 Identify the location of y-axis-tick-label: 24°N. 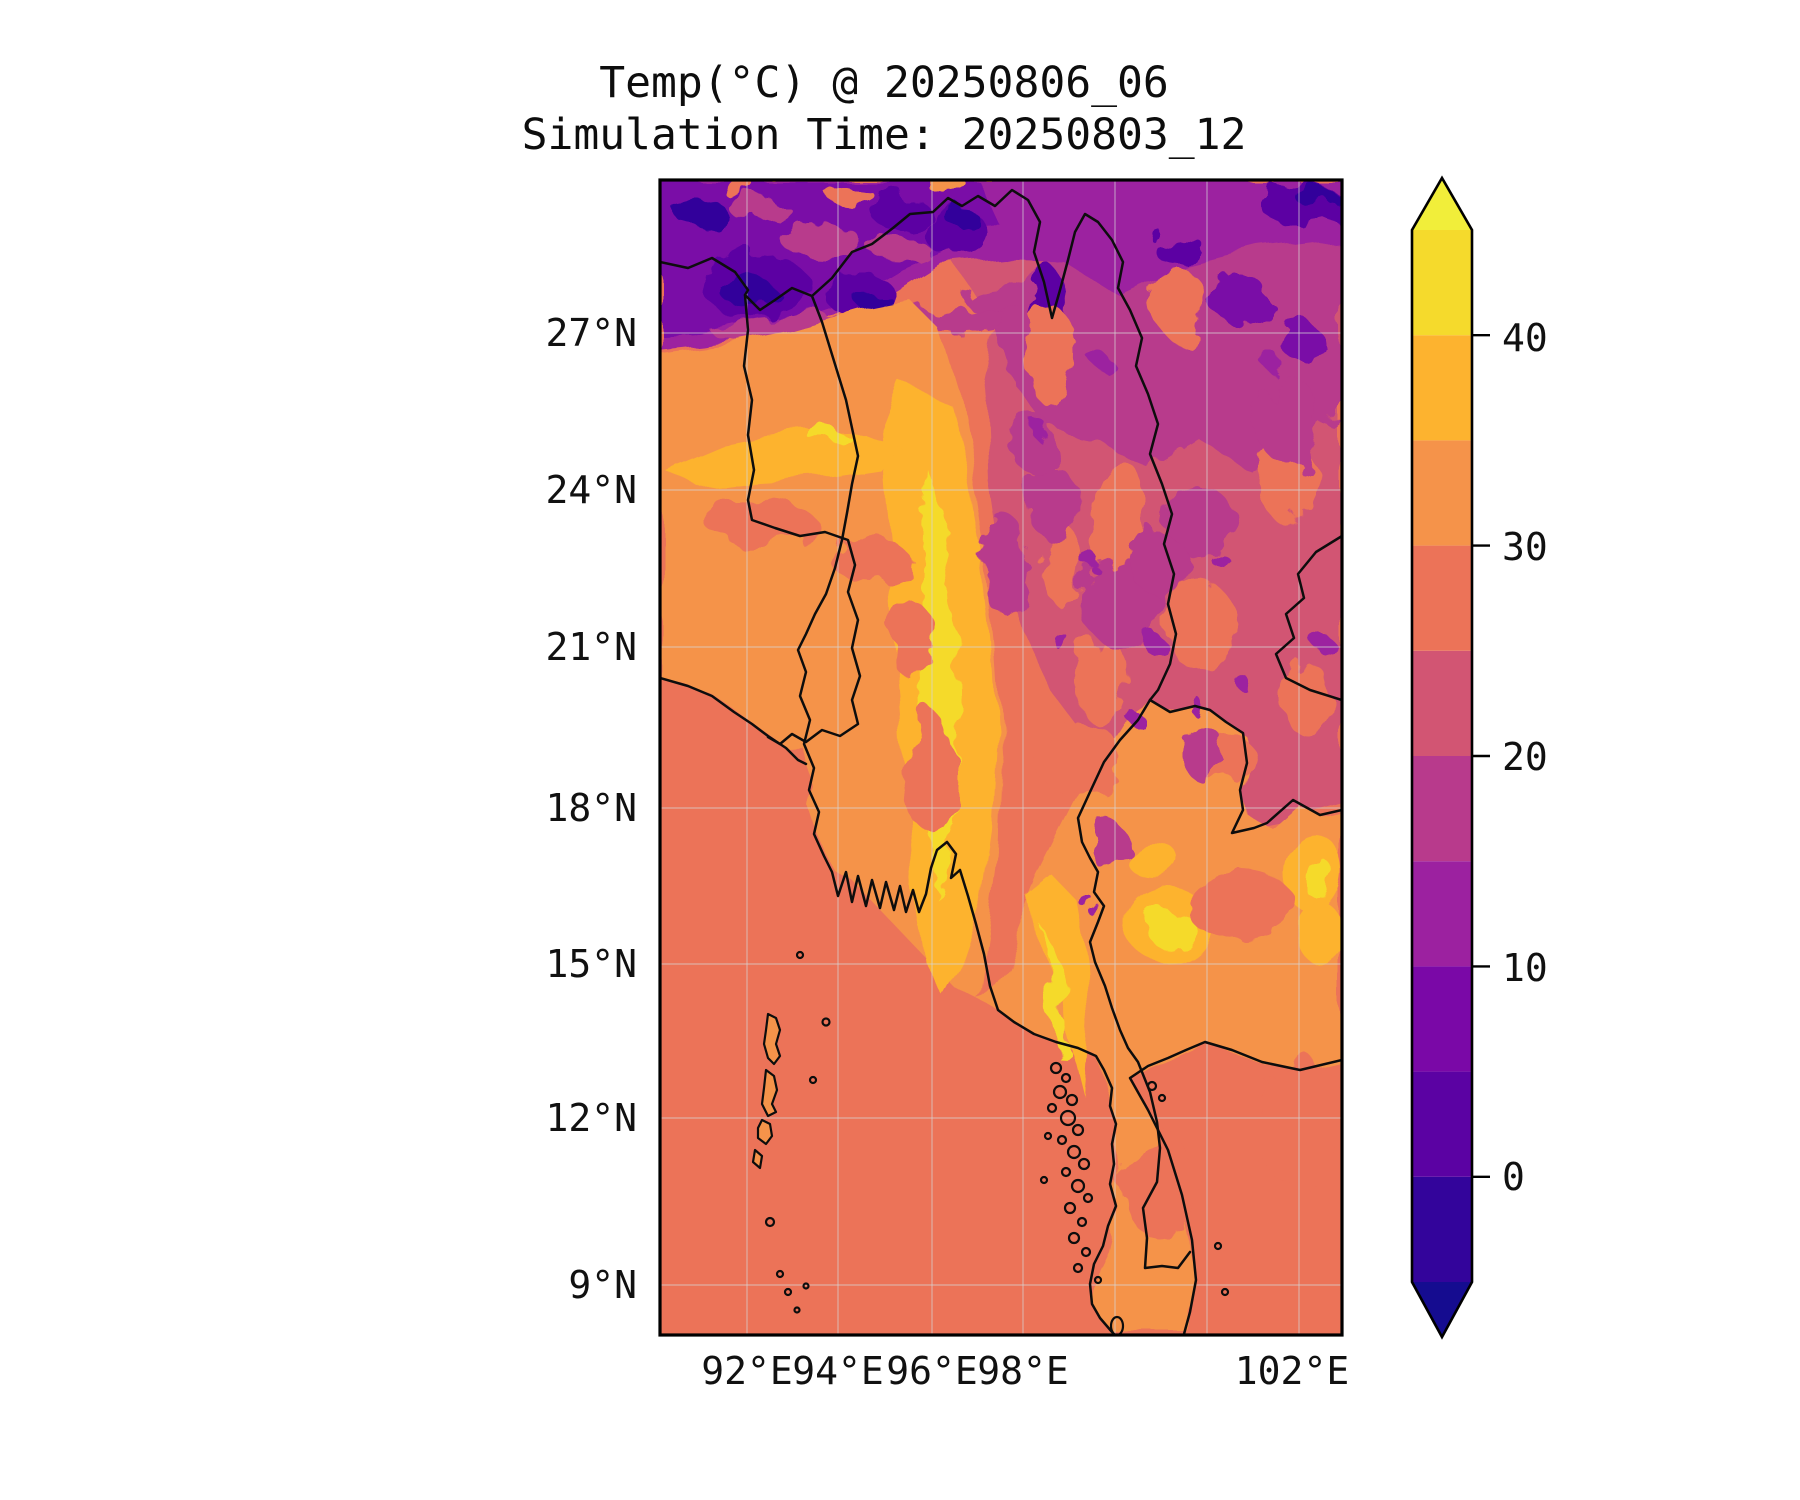
(591, 490).